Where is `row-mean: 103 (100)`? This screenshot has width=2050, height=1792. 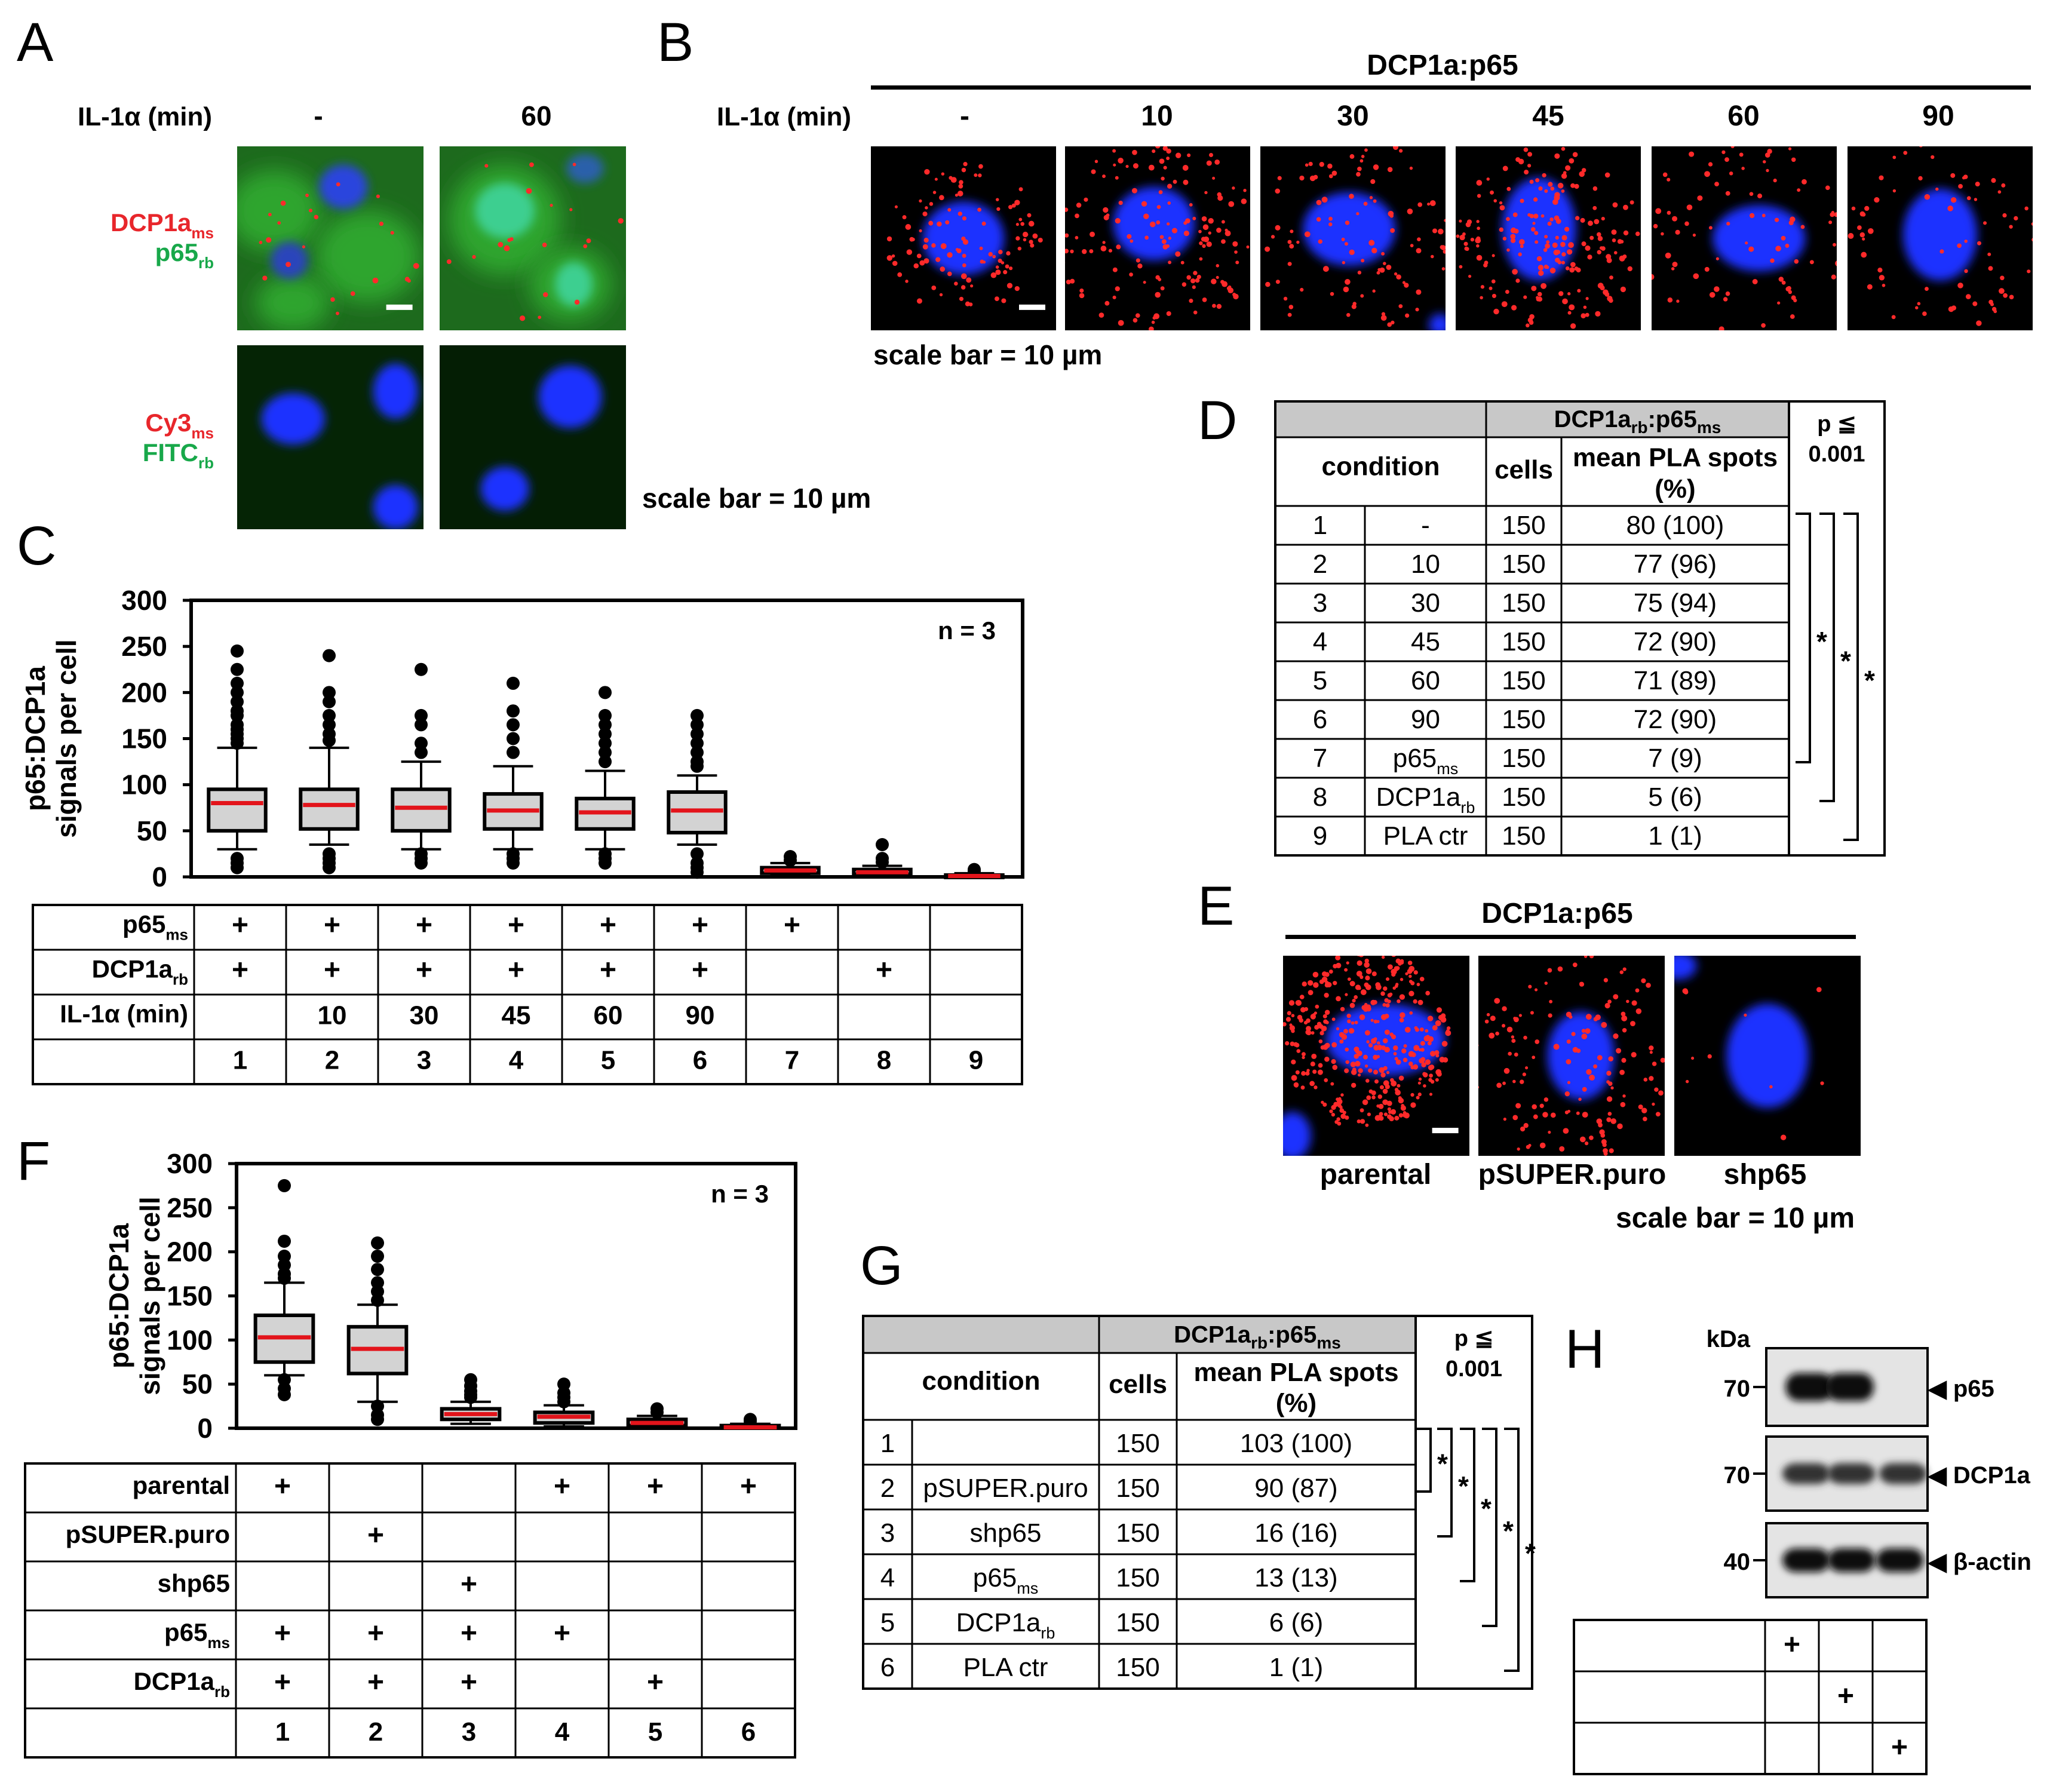
row-mean: 103 (100) is located at coordinates (1296, 1444).